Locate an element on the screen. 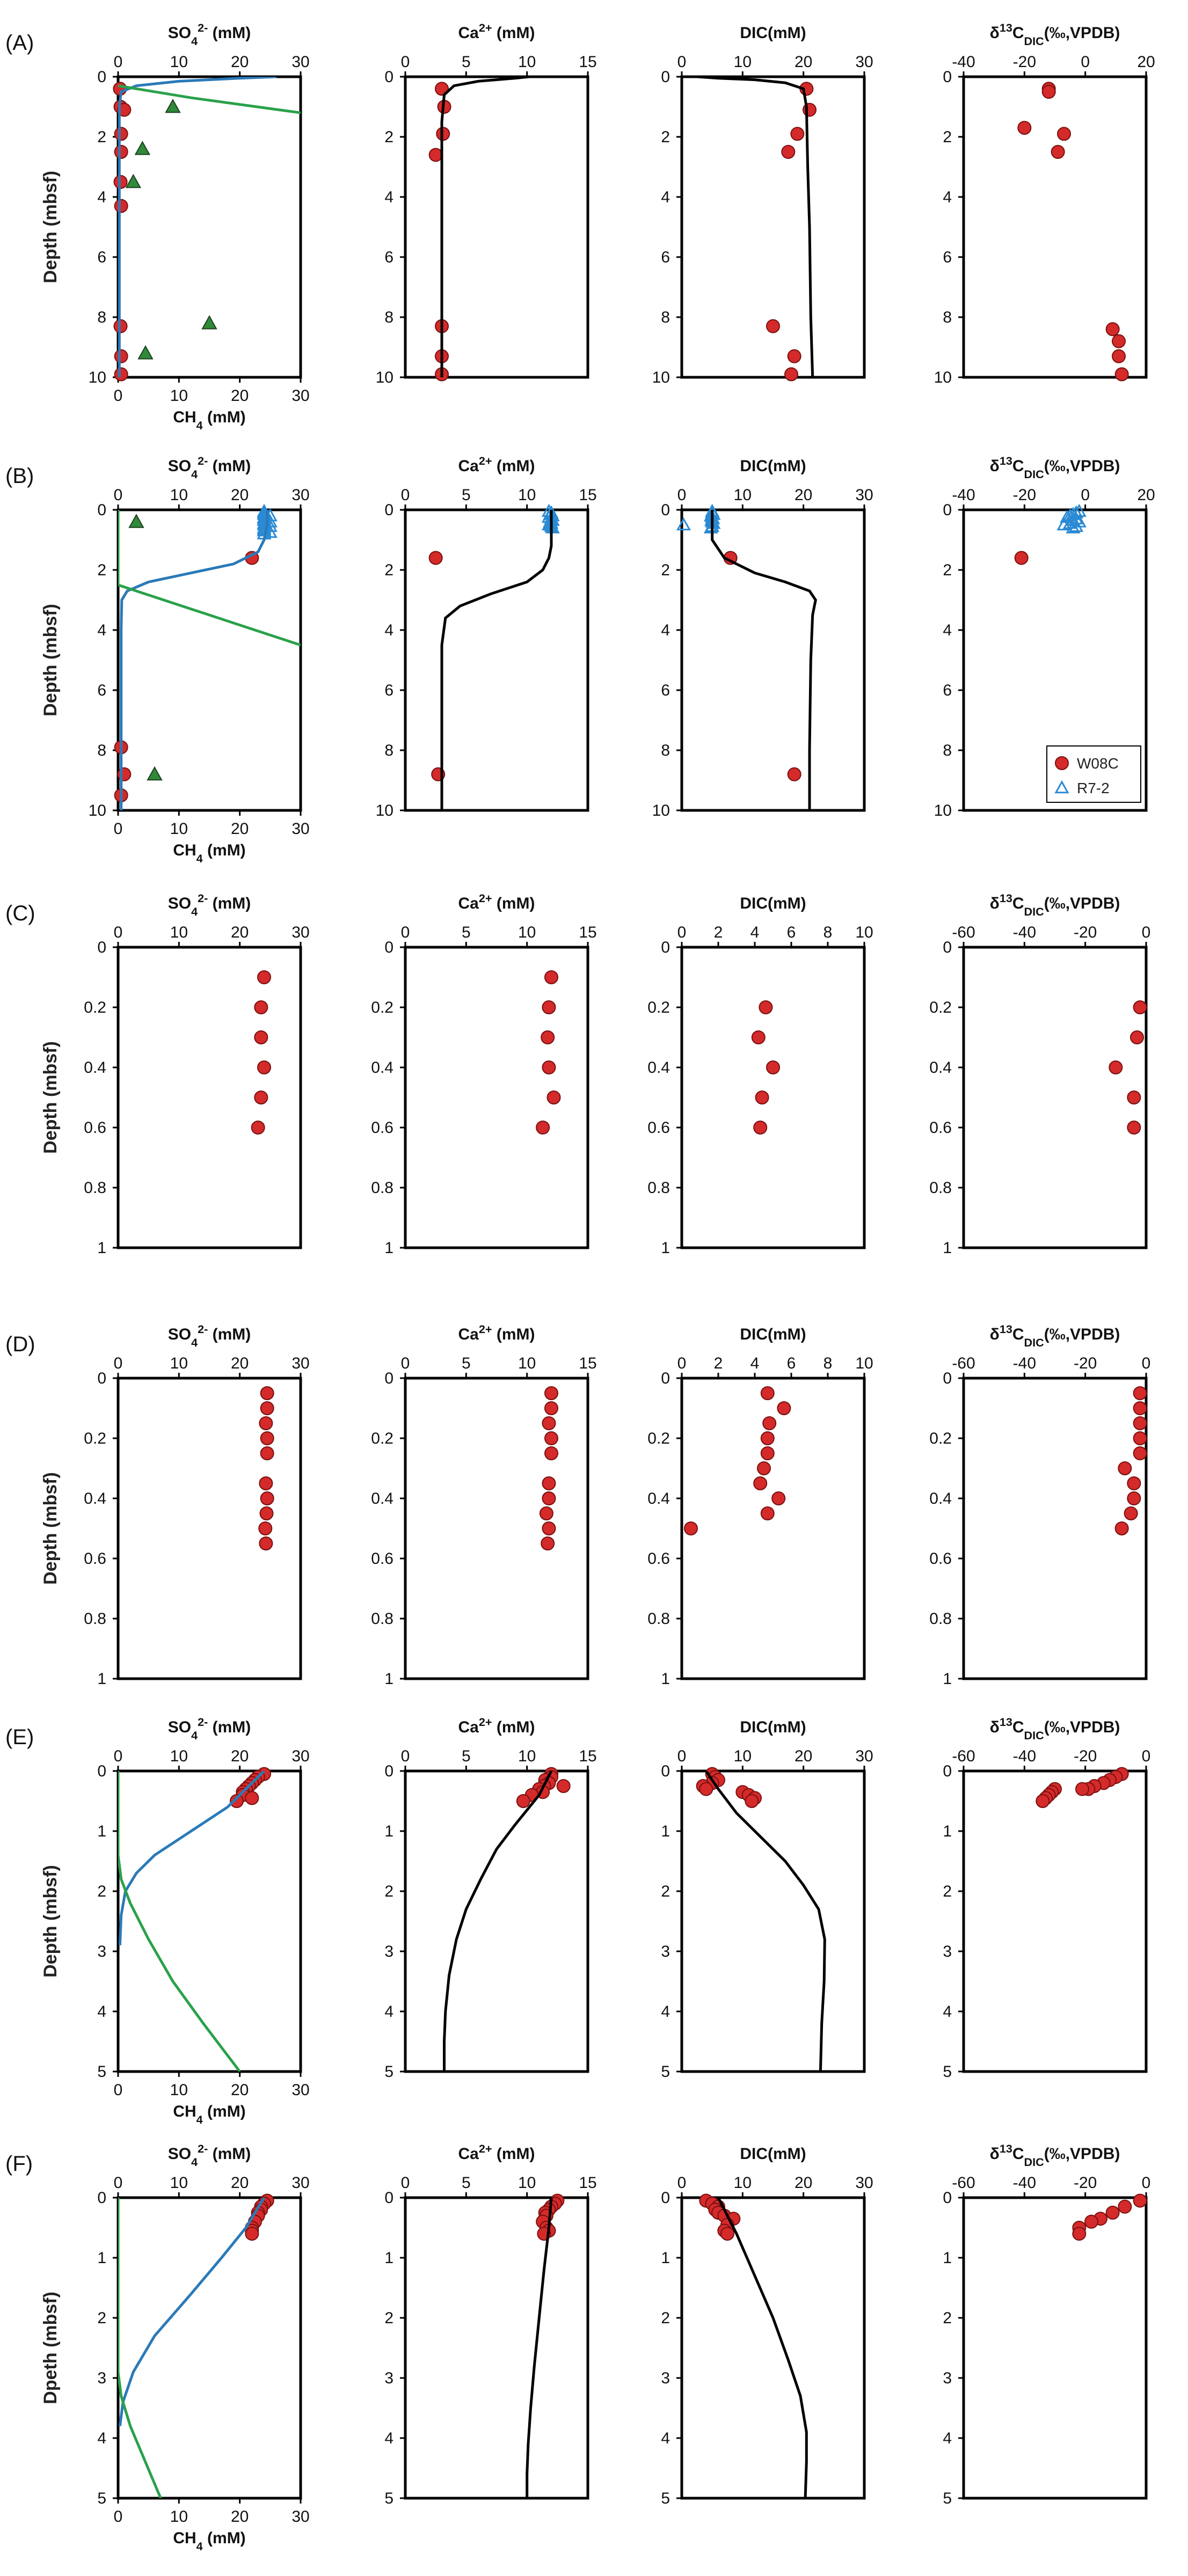 The height and width of the screenshot is (2576, 1188). panel-F-plot-3: 0 10 20 30 DIC(mM) 0 1 2 3 4 5 is located at coordinates (767, 2326).